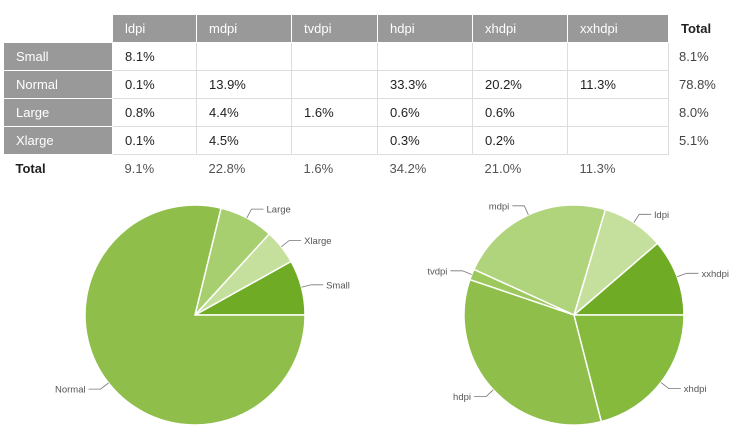 This screenshot has width=743, height=435. Describe the element at coordinates (462, 397) in the screenshot. I see `pie-slice-label: hdpi` at that location.